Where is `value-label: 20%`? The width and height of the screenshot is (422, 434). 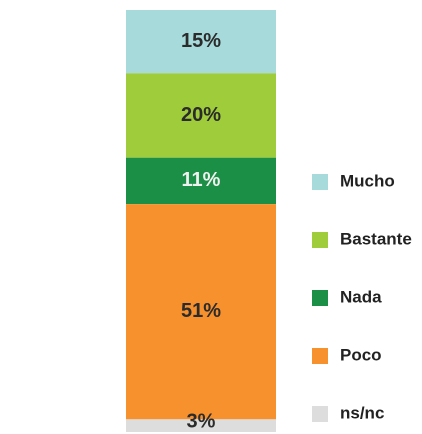
value-label: 20% is located at coordinates (201, 115).